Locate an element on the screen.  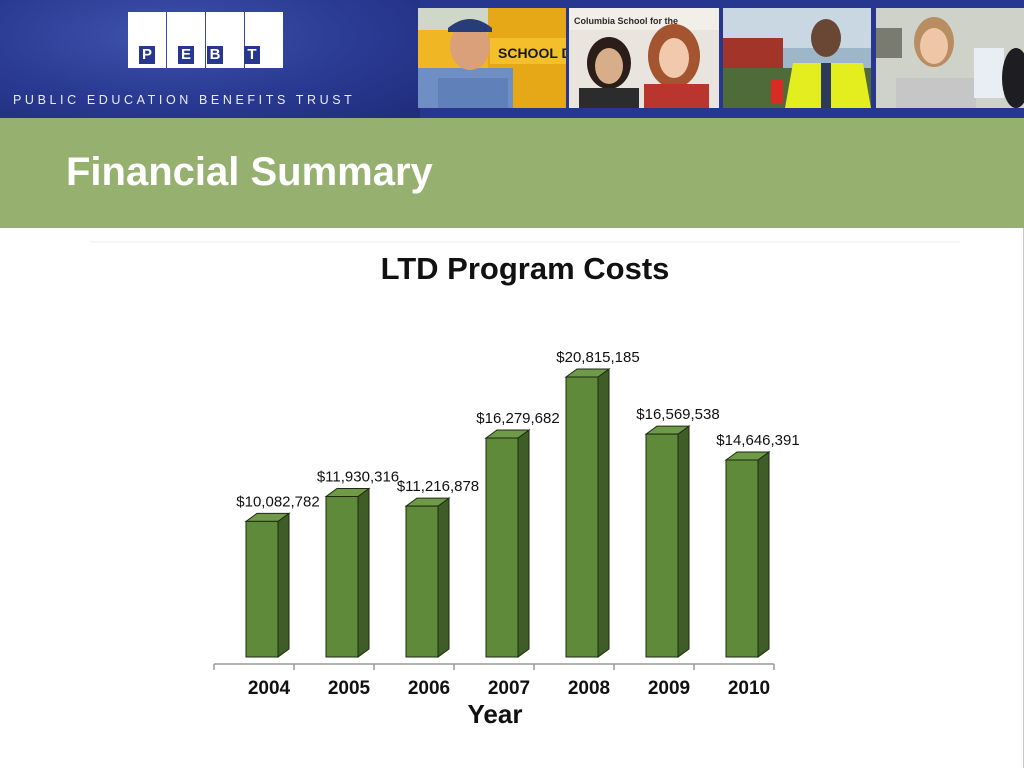
x-tick-label-2006: 2006 is located at coordinates (429, 688).